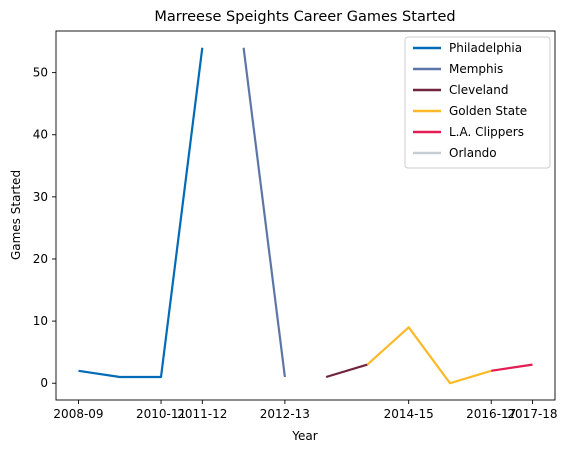 This screenshot has height=453, width=569. What do you see at coordinates (532, 414) in the screenshot?
I see `x-tick-label: 2017-18` at bounding box center [532, 414].